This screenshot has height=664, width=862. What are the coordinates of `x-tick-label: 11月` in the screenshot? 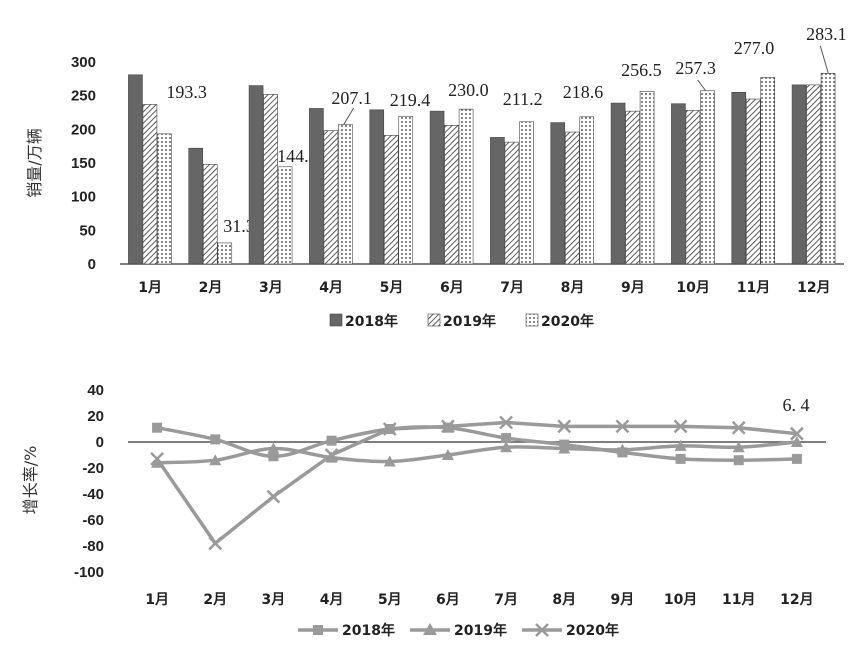 It's located at (738, 600).